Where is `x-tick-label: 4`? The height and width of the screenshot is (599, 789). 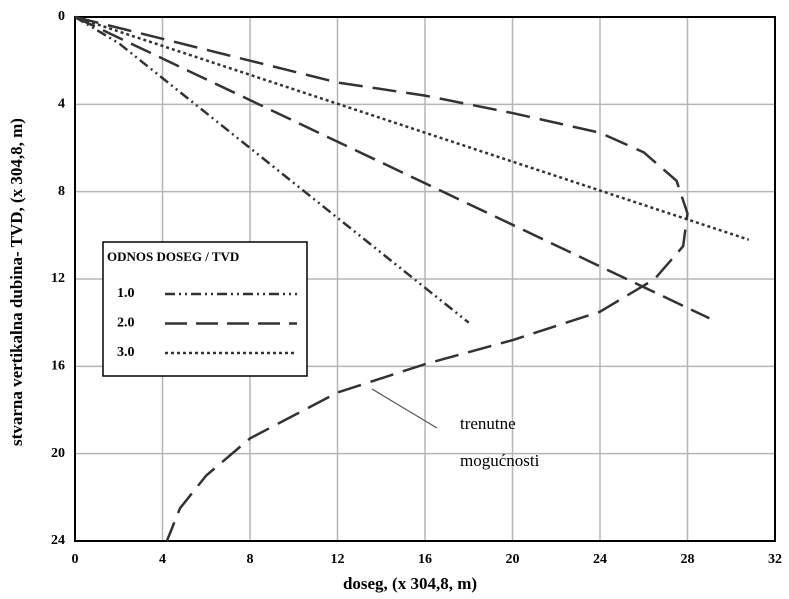 x-tick-label: 4 is located at coordinates (162, 559).